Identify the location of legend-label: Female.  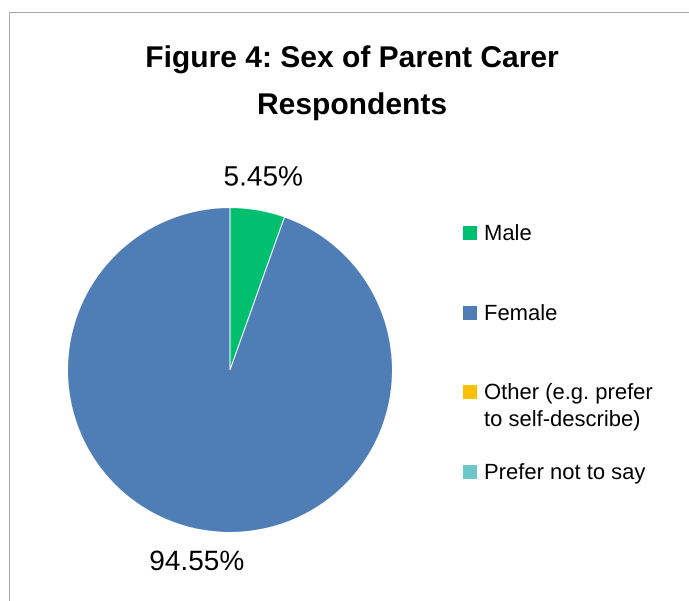
(521, 312).